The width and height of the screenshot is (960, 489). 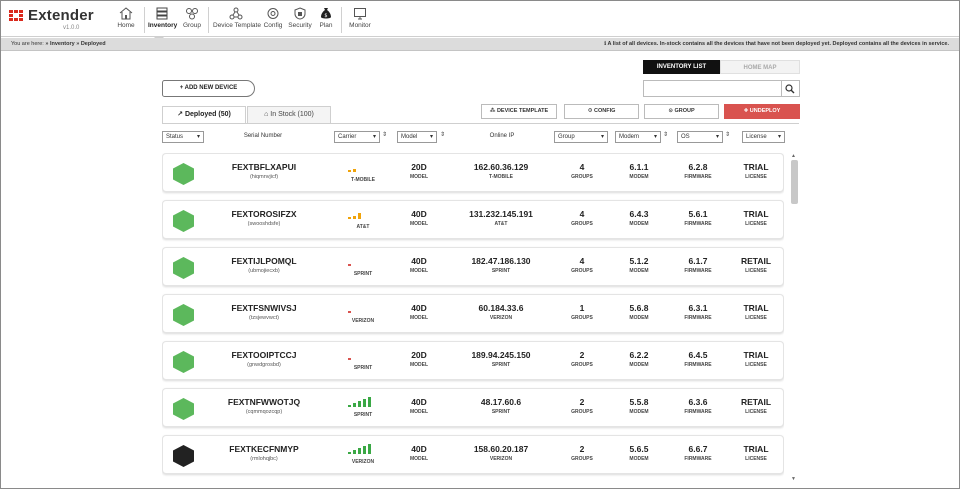 What do you see at coordinates (326, 25) in the screenshot?
I see `nav-plan-label: Plan` at bounding box center [326, 25].